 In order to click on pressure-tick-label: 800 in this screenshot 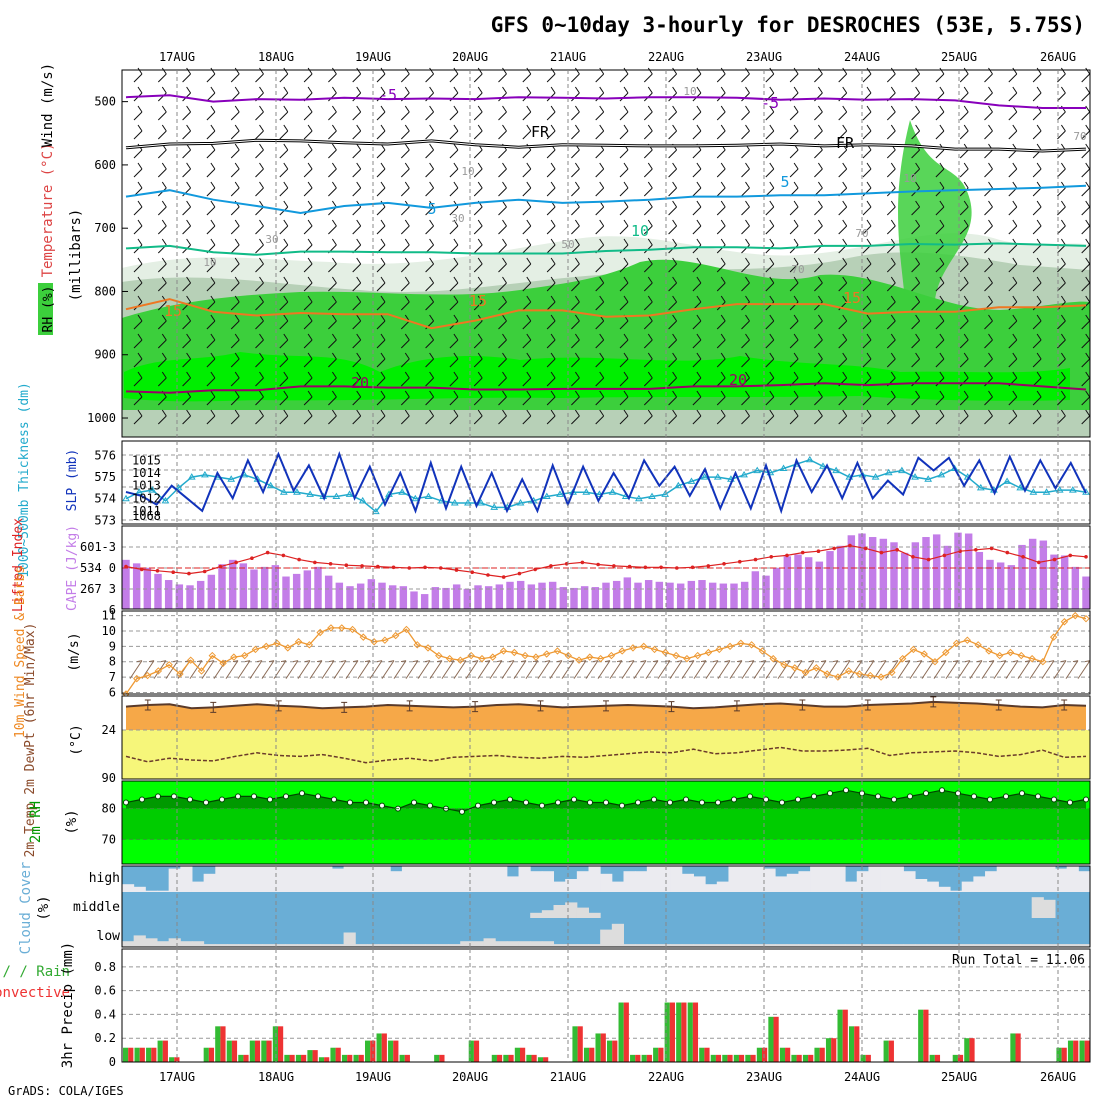, I will do `click(105, 291)`.